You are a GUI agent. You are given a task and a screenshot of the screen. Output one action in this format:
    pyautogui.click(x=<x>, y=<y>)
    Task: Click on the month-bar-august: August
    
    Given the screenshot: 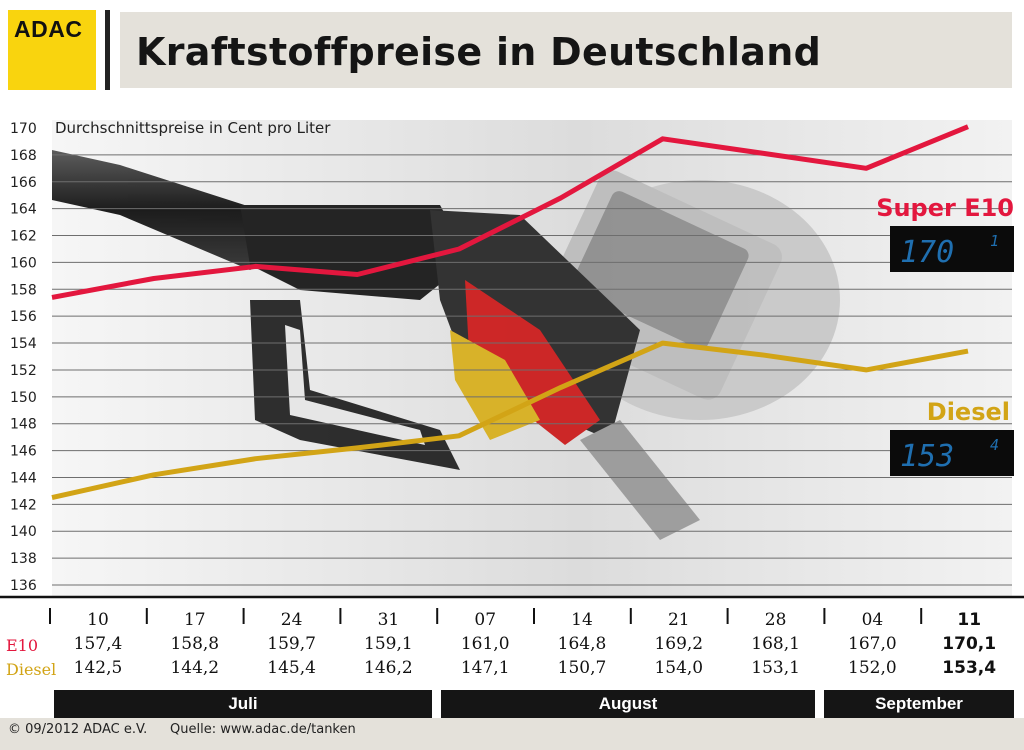 What is the action you would take?
    pyautogui.click(x=628, y=704)
    